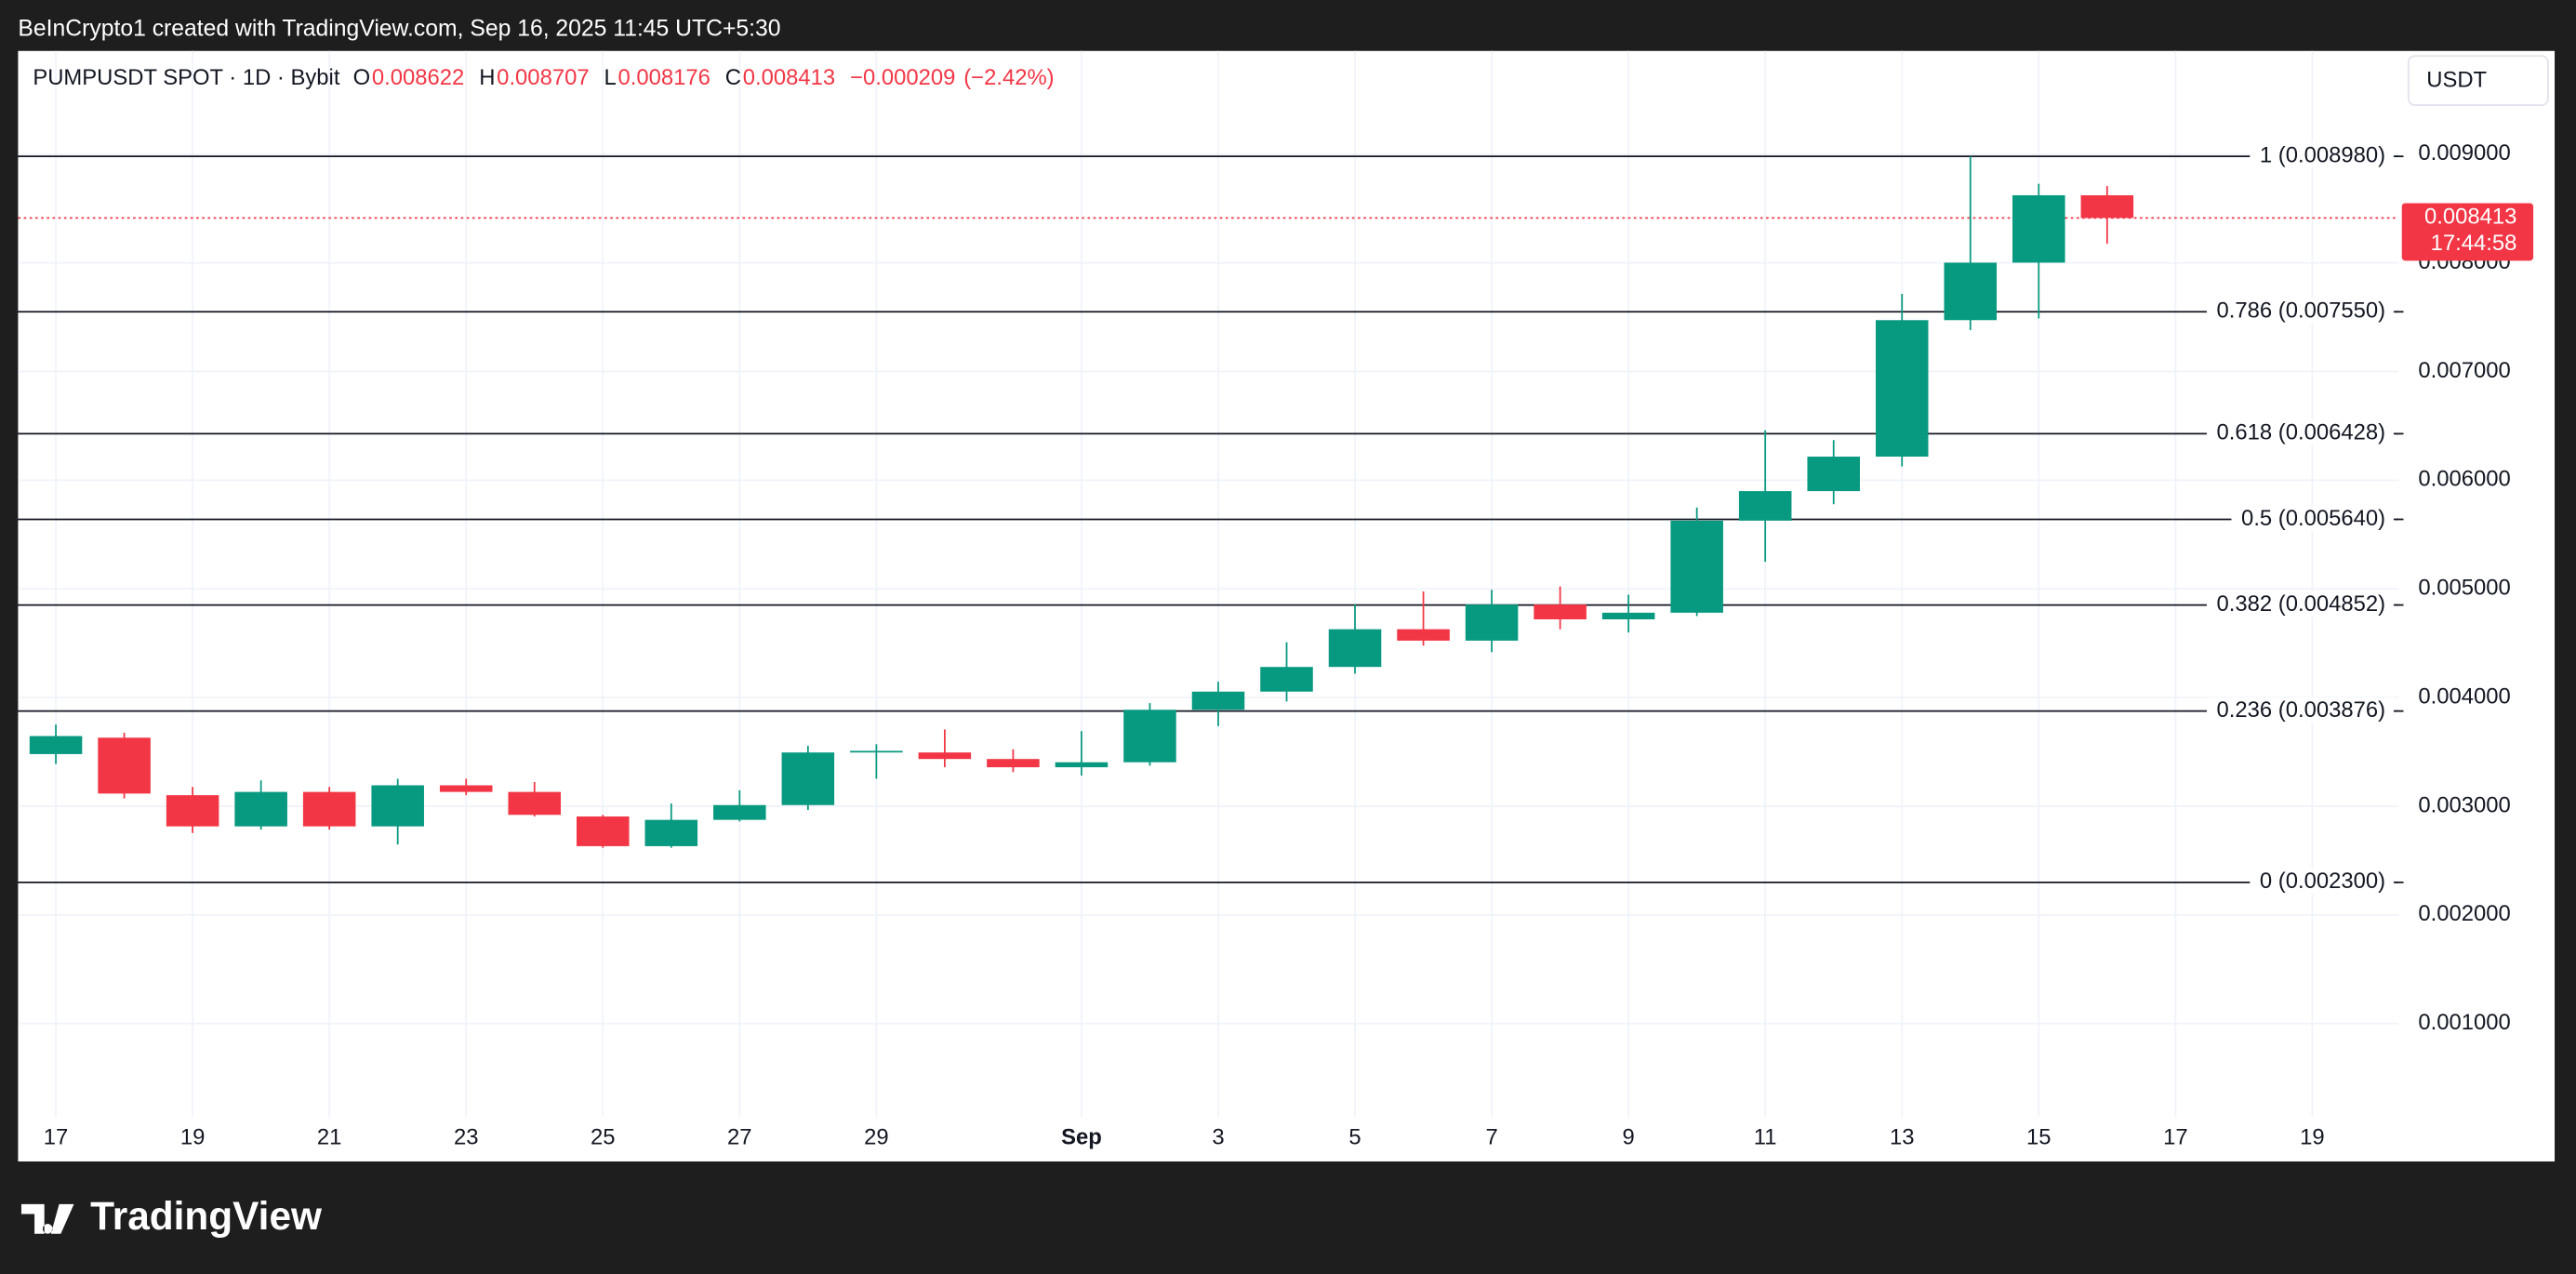  What do you see at coordinates (206, 1216) in the screenshot?
I see `logo-text: TradingView` at bounding box center [206, 1216].